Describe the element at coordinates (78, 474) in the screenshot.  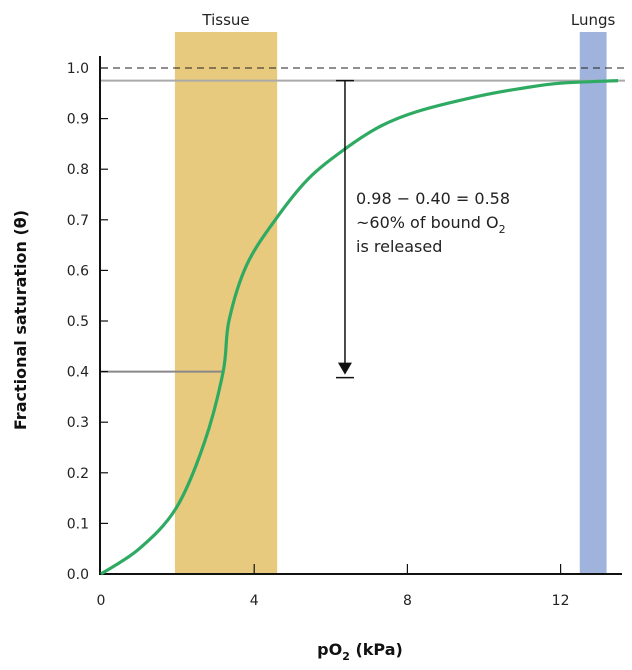
I see `y-tick-label: 0.2` at that location.